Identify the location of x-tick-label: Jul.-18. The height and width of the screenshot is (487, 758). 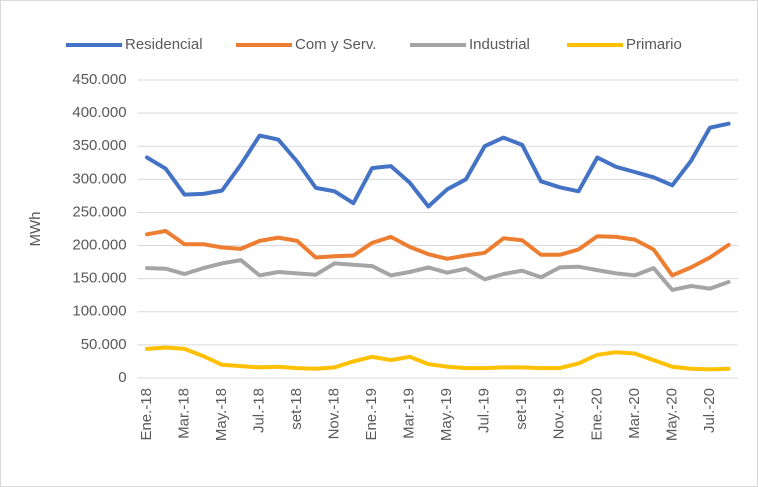
(259, 410).